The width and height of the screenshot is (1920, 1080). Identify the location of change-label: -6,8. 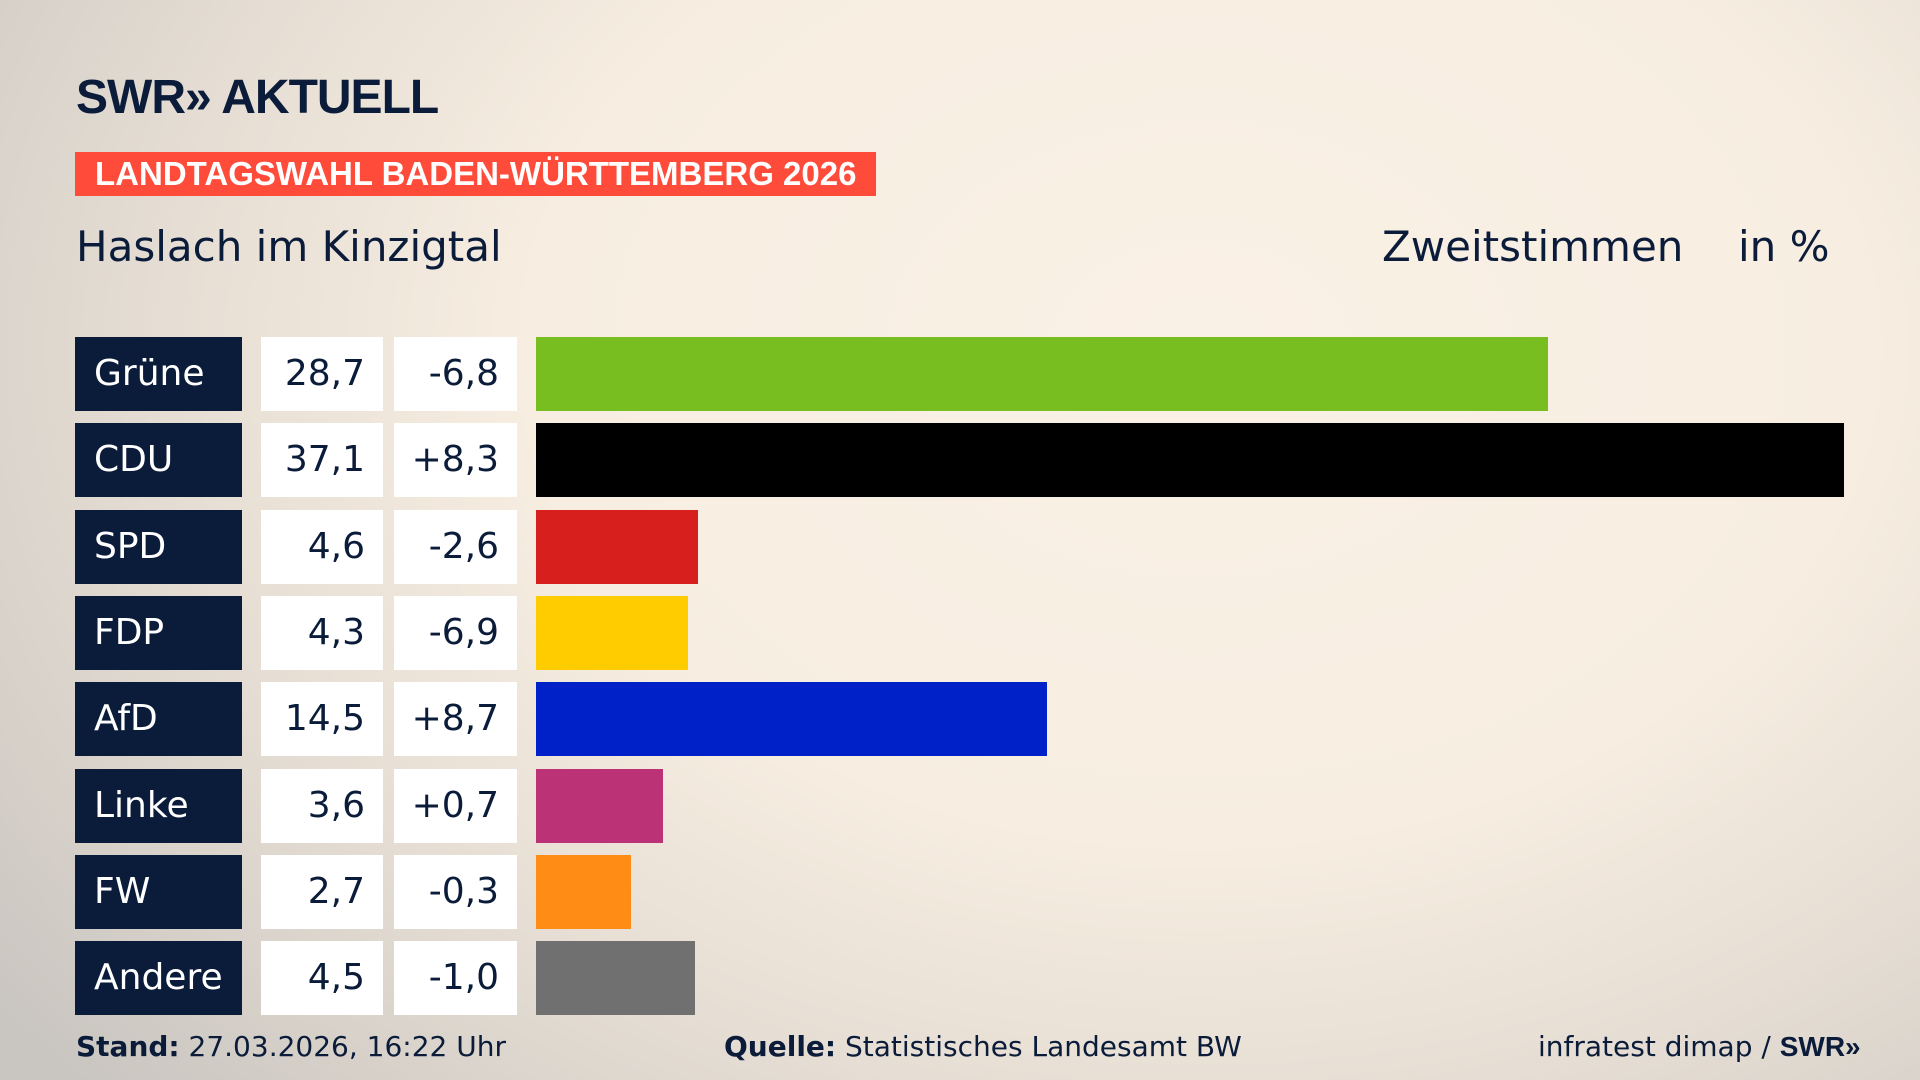
(455, 374).